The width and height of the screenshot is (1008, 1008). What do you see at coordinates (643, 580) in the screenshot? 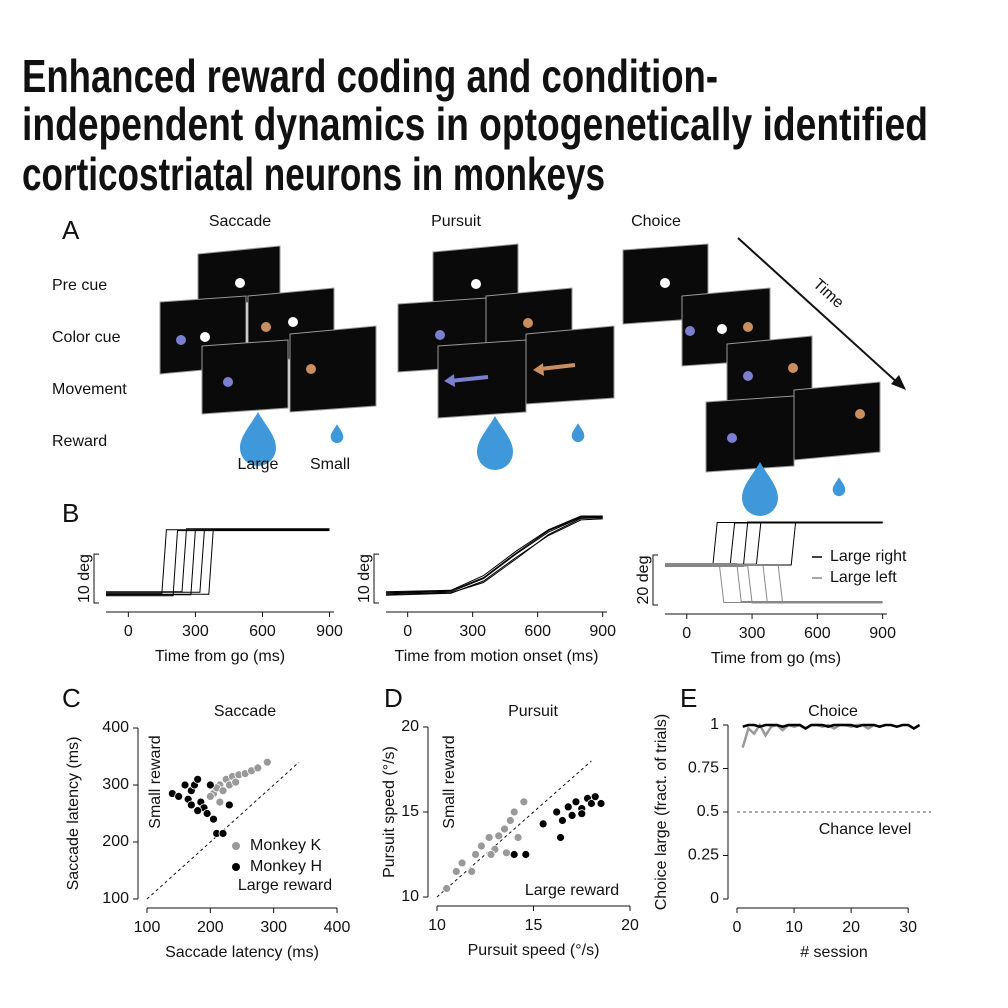
I see `scale-bar-label: 20 deg` at bounding box center [643, 580].